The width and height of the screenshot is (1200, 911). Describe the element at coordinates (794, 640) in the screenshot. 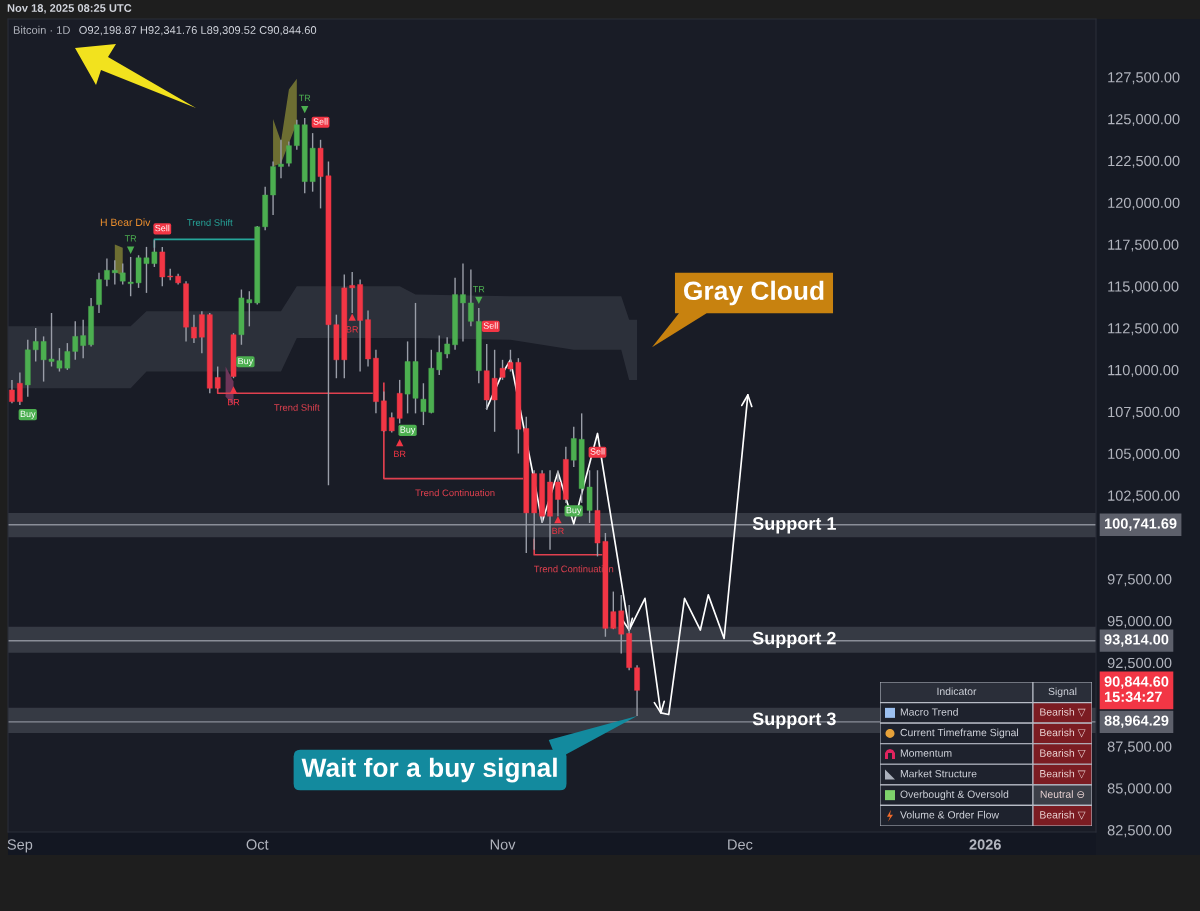

I see `band-label: Support 2` at that location.